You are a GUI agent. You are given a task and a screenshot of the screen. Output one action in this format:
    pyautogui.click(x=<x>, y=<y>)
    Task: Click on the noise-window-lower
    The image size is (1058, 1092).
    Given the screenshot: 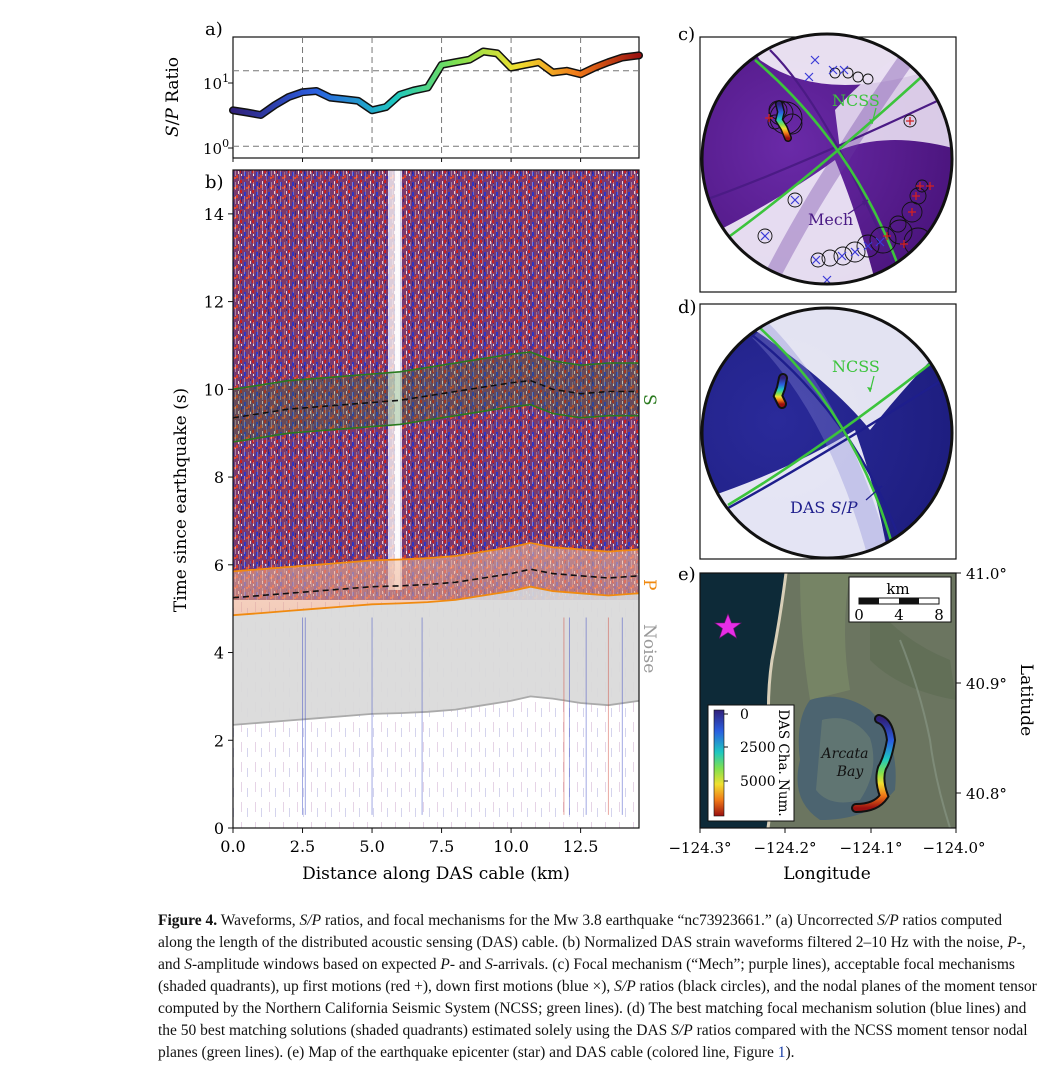 What is the action you would take?
    pyautogui.click(x=436, y=710)
    